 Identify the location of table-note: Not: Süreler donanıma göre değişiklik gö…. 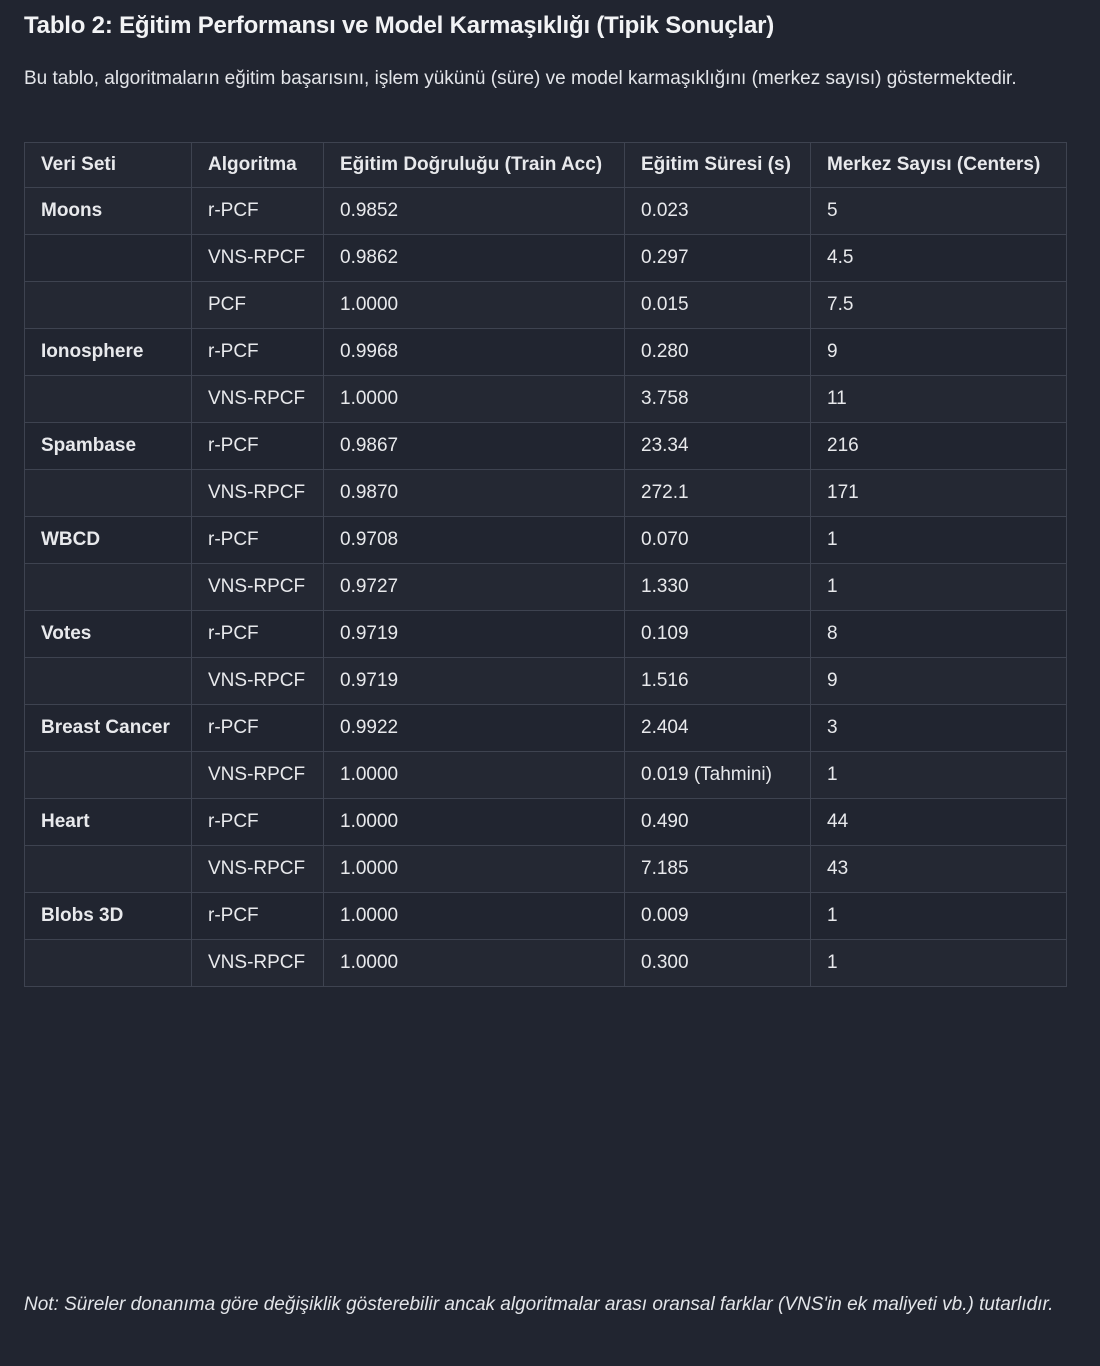
(539, 1304).